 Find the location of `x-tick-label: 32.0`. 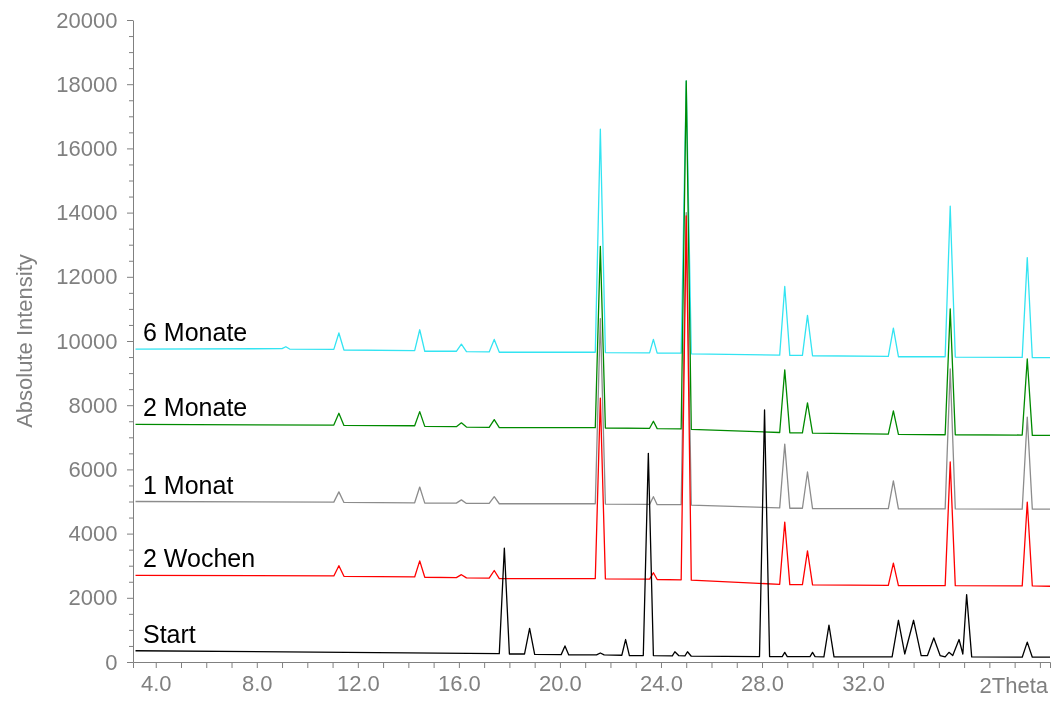

x-tick-label: 32.0 is located at coordinates (863, 683).